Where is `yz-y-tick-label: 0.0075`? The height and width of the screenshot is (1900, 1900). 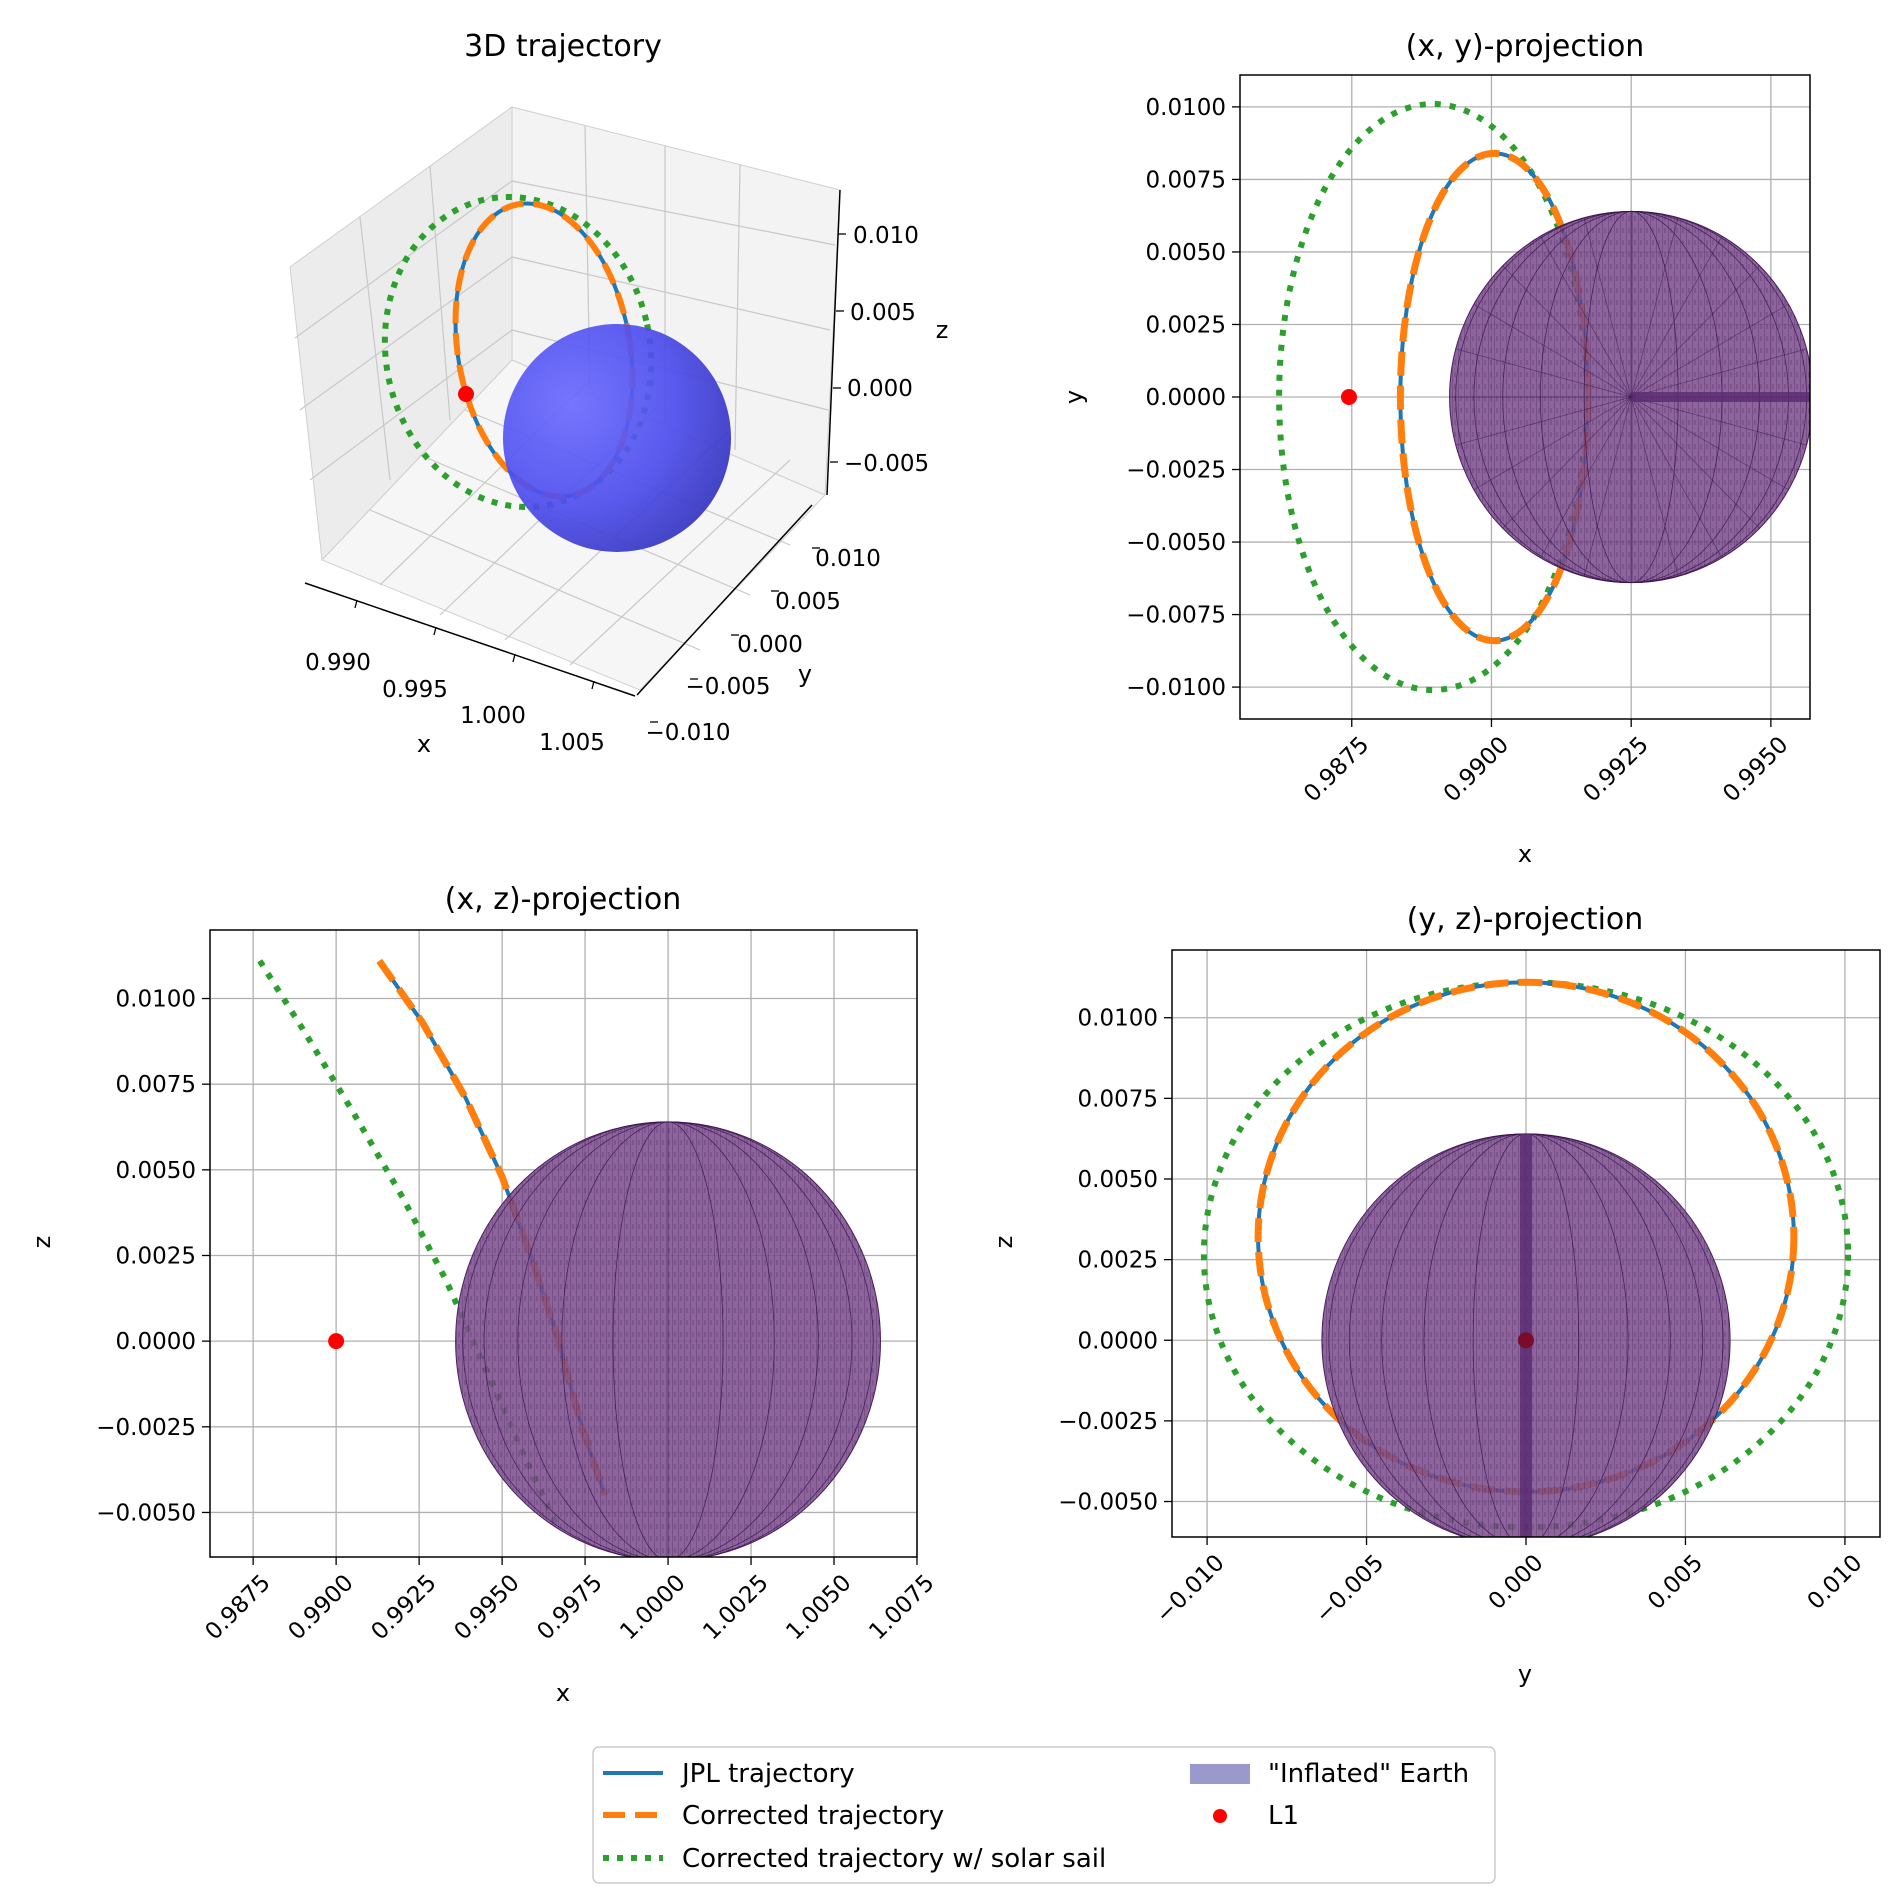 yz-y-tick-label: 0.0075 is located at coordinates (1118, 1099).